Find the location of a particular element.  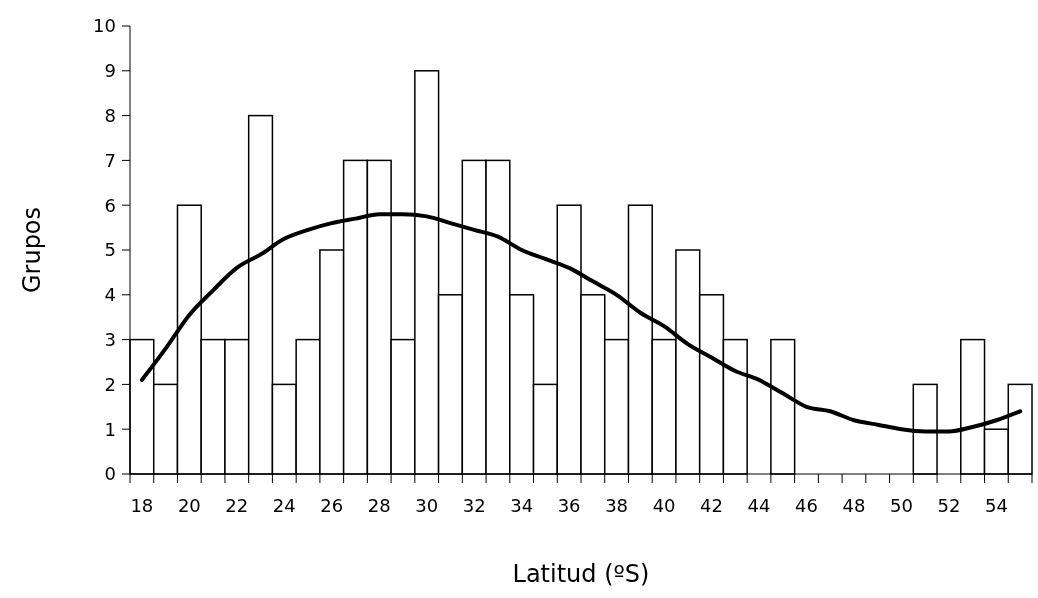

x-axis-title: Latitud (ºS) is located at coordinates (581, 574).